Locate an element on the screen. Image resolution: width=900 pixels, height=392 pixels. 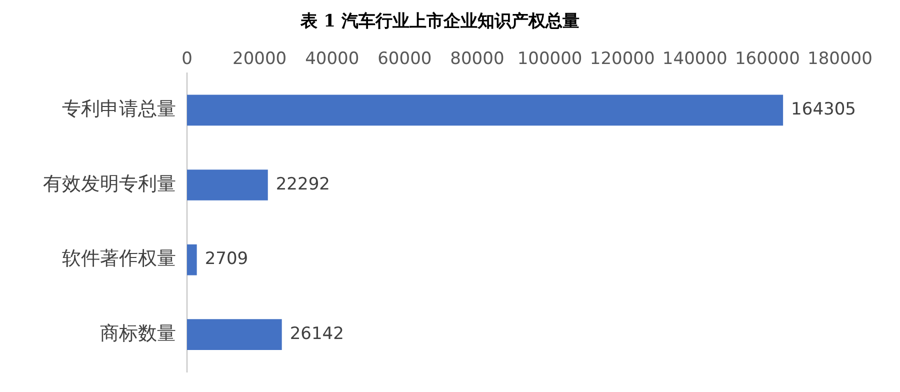
y-tick-label: 有效发明专利量 is located at coordinates (109, 183).